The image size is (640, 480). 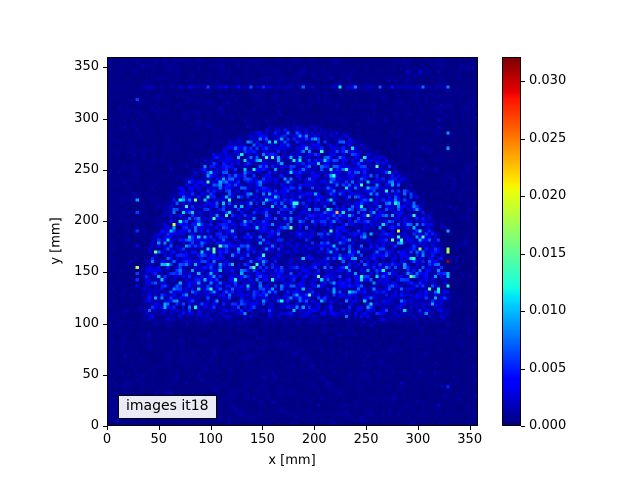 I want to click on annotation-box: images it18, so click(x=167, y=407).